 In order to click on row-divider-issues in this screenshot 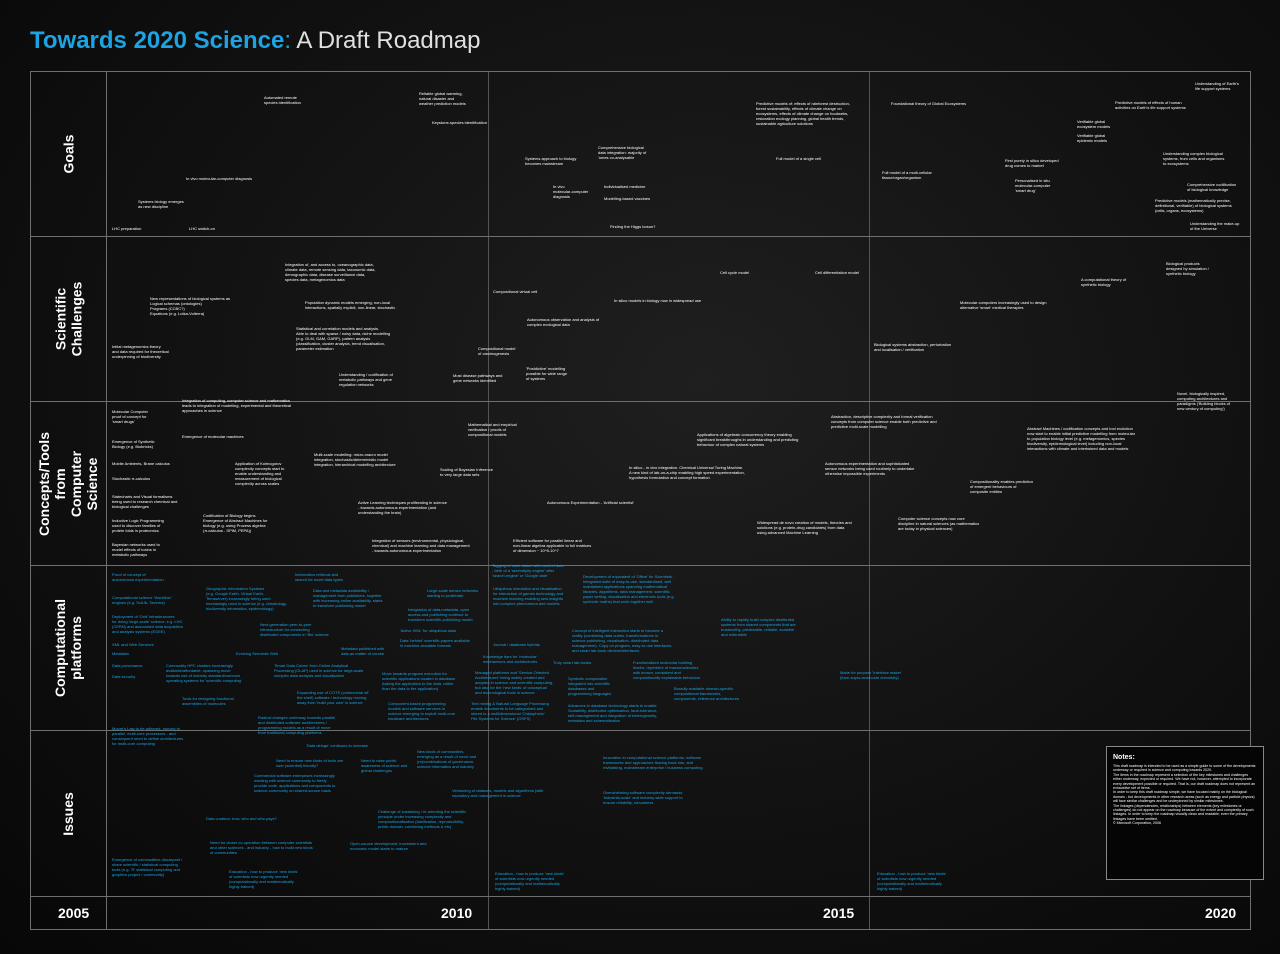, I will do `click(640, 896)`.